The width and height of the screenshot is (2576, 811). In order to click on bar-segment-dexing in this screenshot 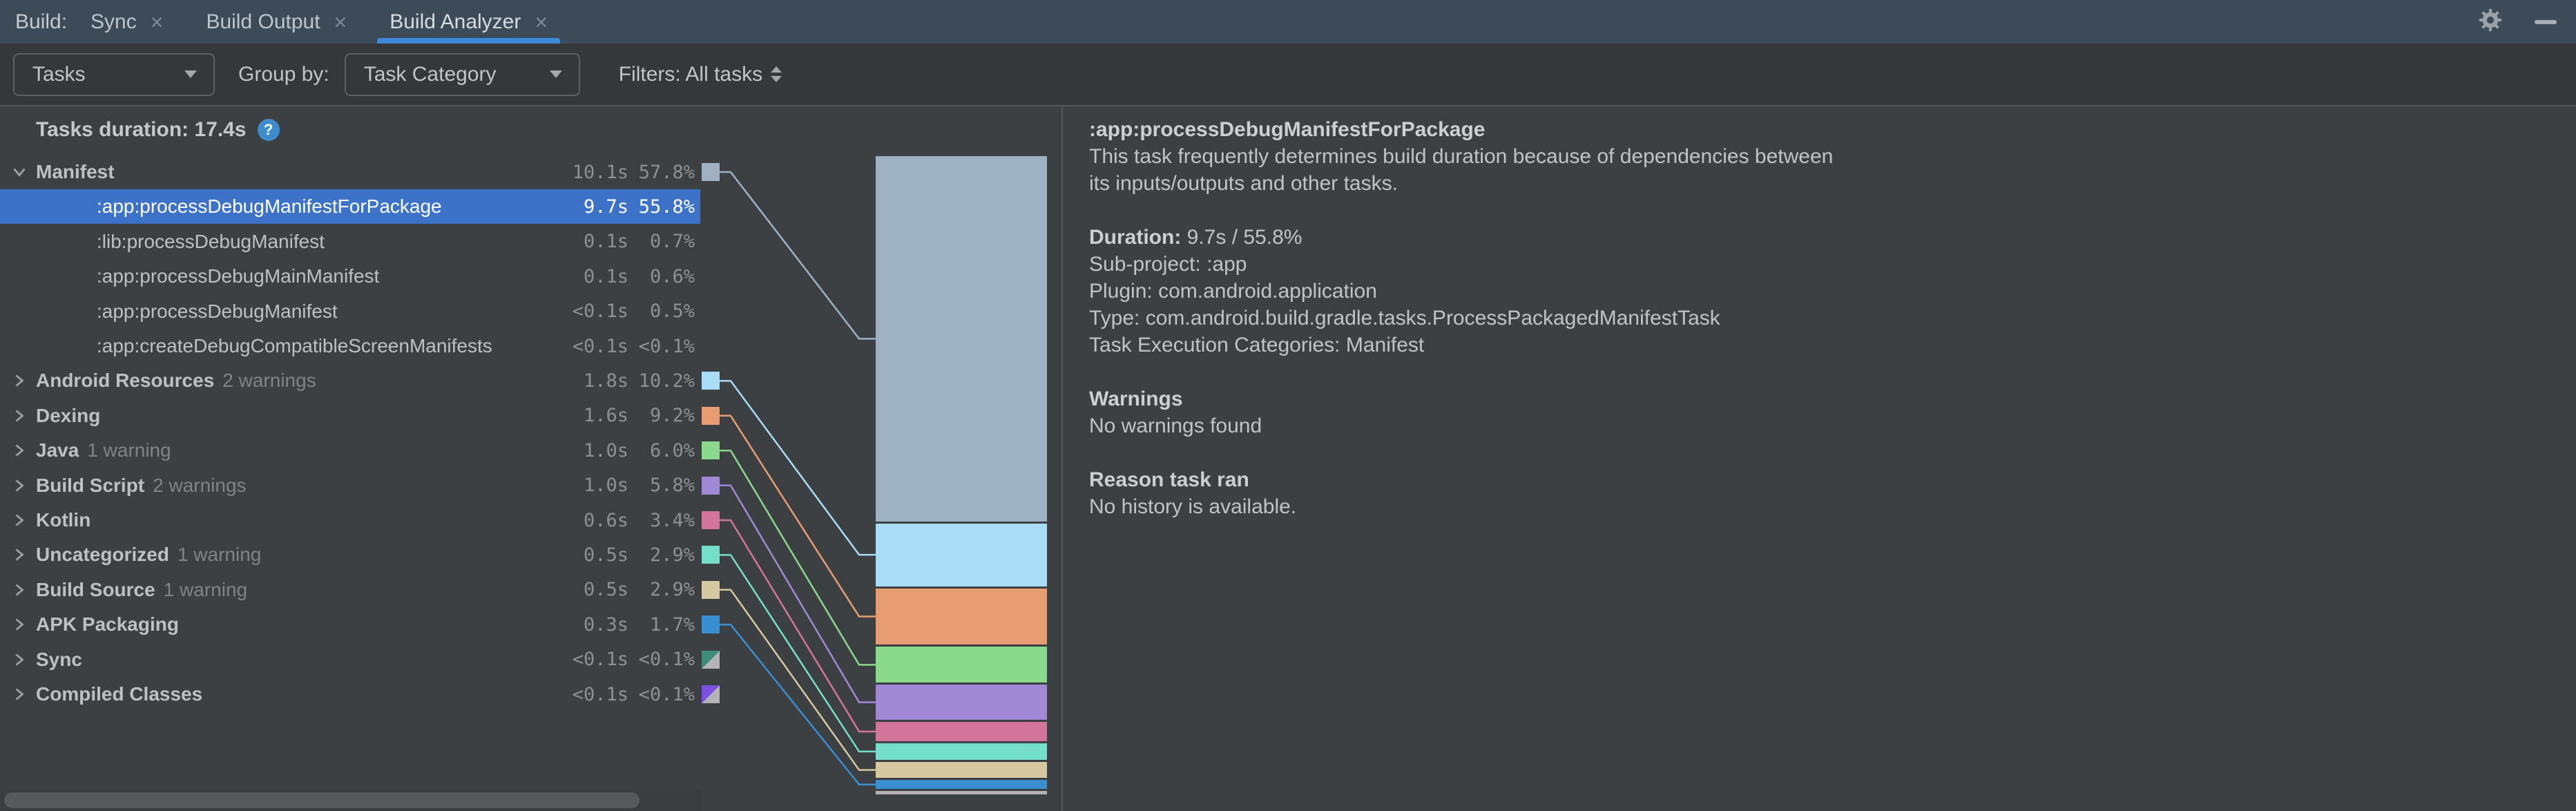, I will do `click(961, 616)`.